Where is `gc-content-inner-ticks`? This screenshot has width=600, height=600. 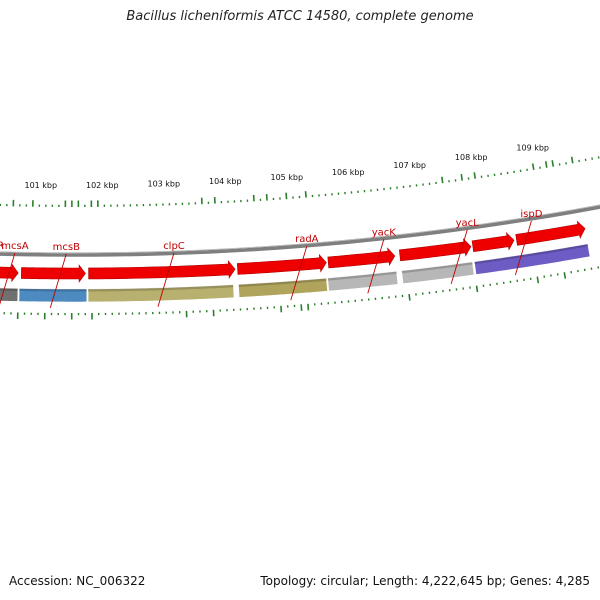
gc-content-inner-ticks is located at coordinates (300, 181).